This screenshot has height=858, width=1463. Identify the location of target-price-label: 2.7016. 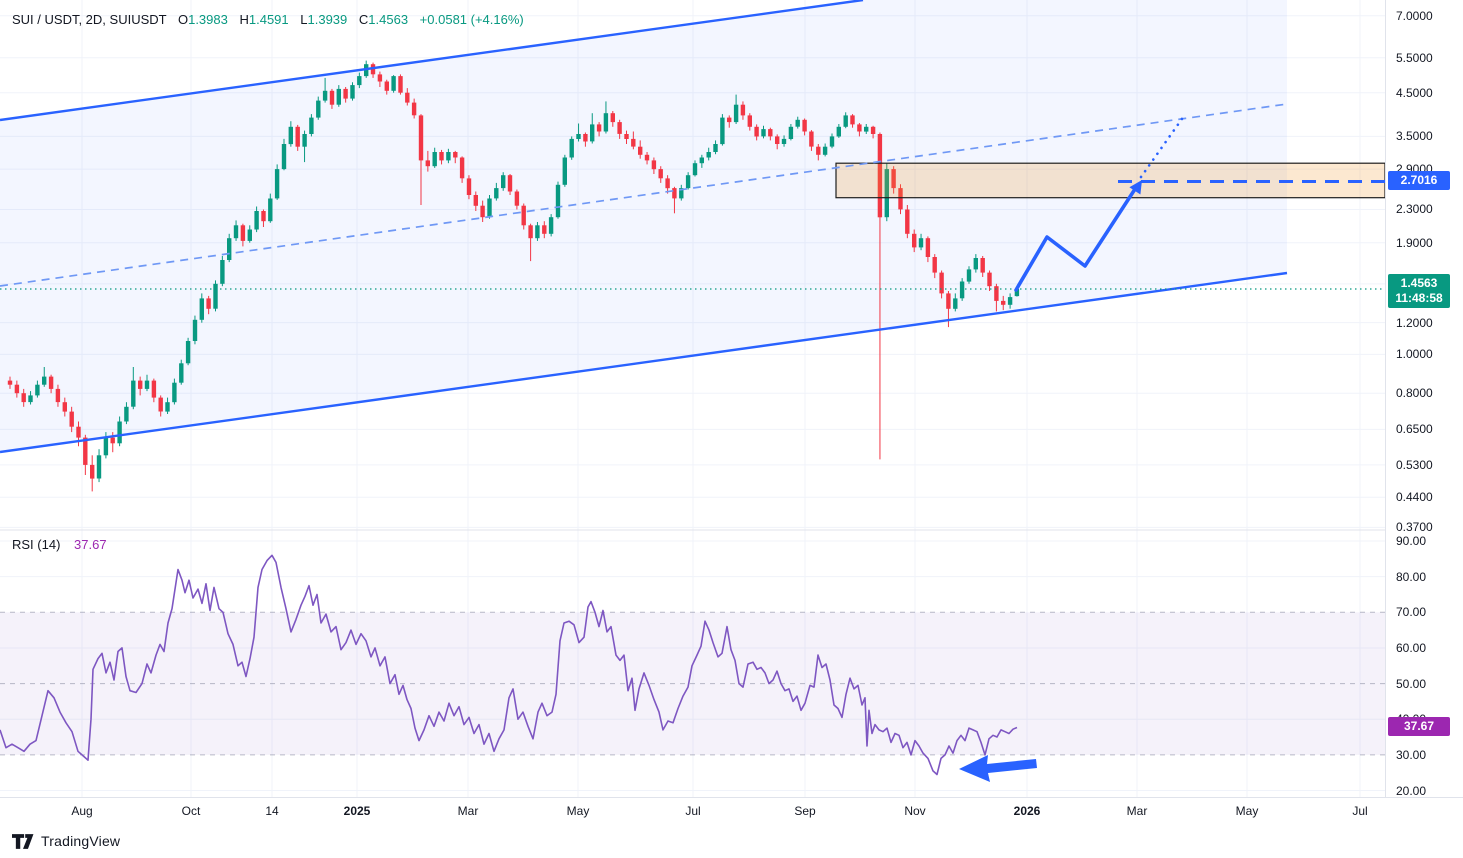
(1419, 180).